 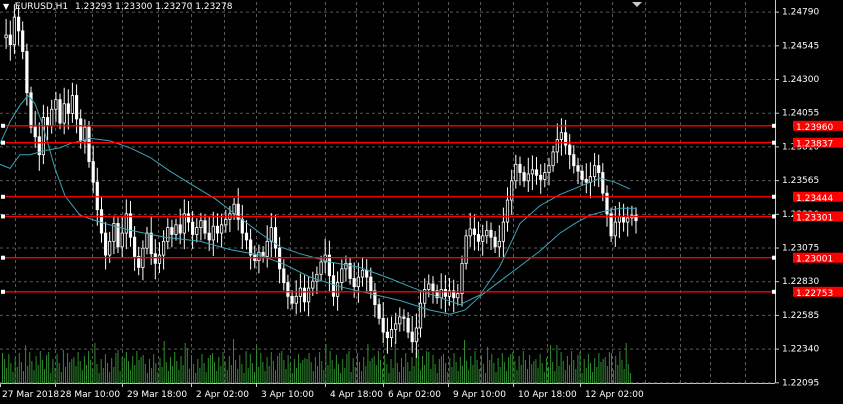 I want to click on level-price-tag, so click(x=818, y=196).